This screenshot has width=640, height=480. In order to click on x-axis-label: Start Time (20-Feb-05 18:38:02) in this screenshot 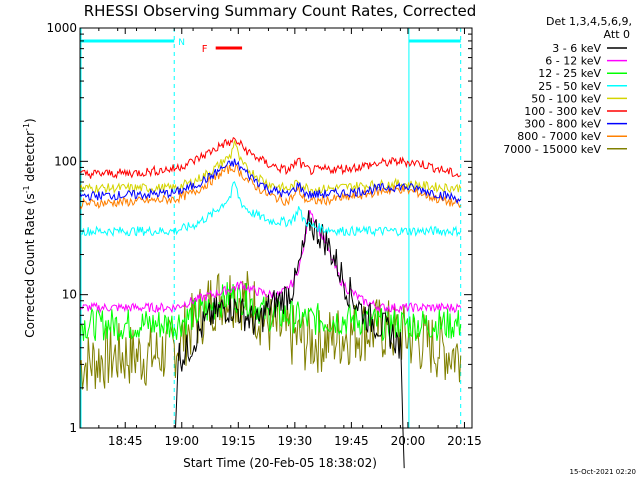, I will do `click(280, 463)`.